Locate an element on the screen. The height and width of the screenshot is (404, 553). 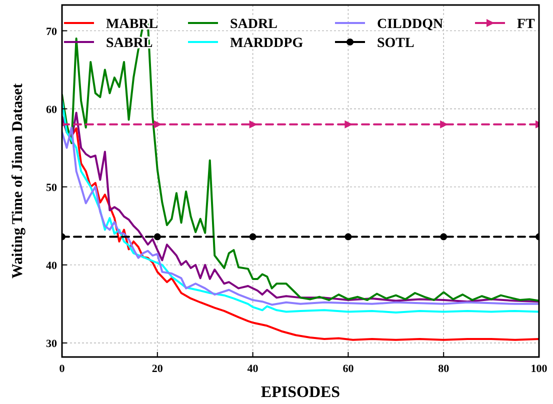
y-tick-label: 30 is located at coordinates (52, 344).